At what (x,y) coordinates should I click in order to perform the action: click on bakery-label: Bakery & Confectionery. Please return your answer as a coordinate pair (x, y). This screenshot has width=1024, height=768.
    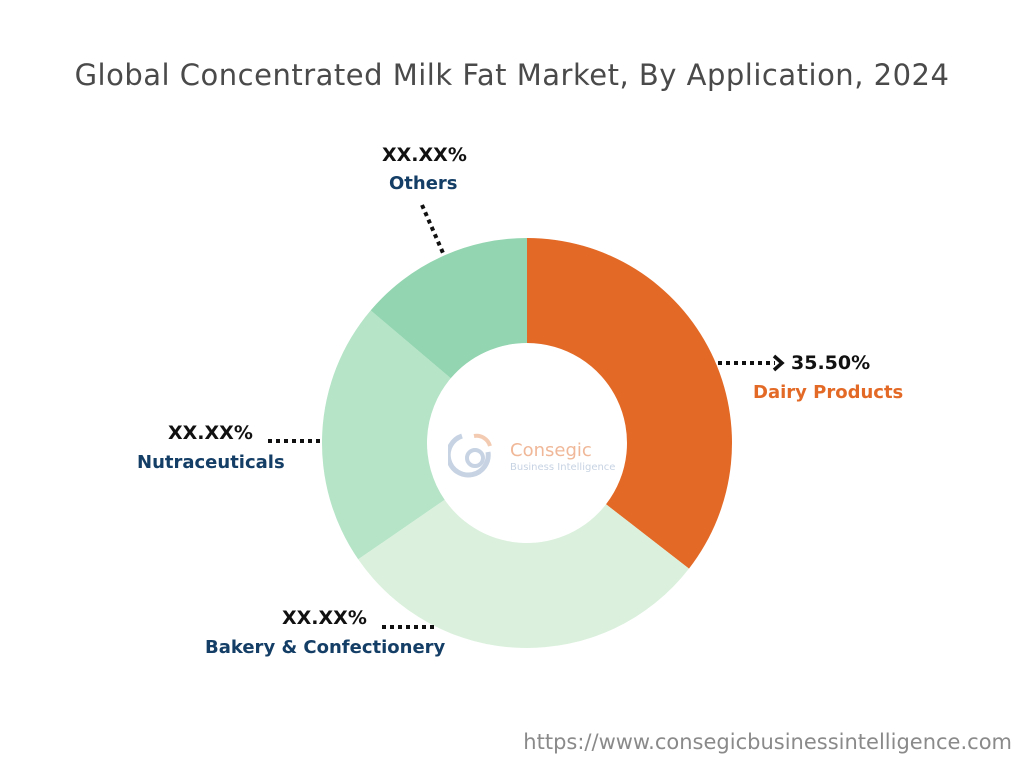
    Looking at the image, I should click on (325, 647).